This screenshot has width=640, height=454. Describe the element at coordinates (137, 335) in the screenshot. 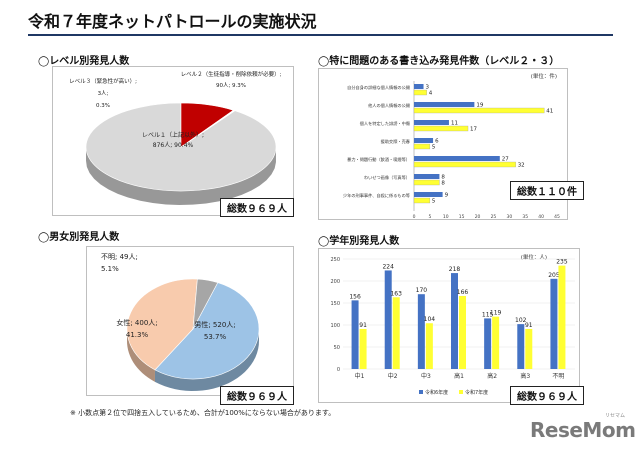

I see `pie-data-label: 41.3%` at that location.